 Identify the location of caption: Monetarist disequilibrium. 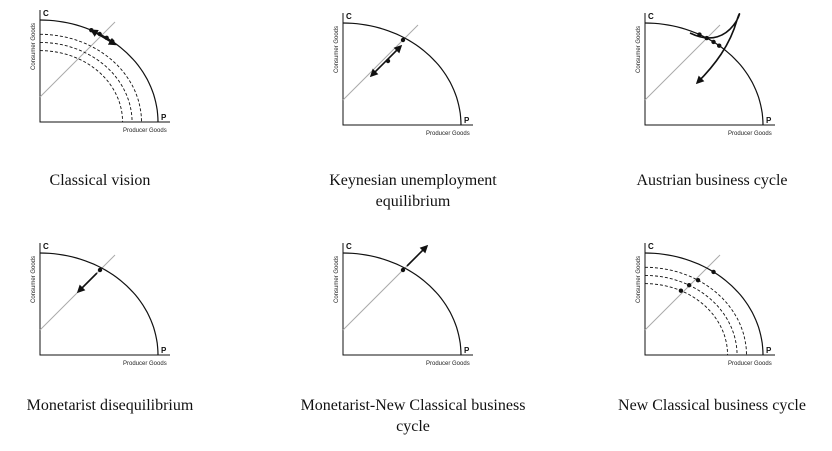
(110, 405).